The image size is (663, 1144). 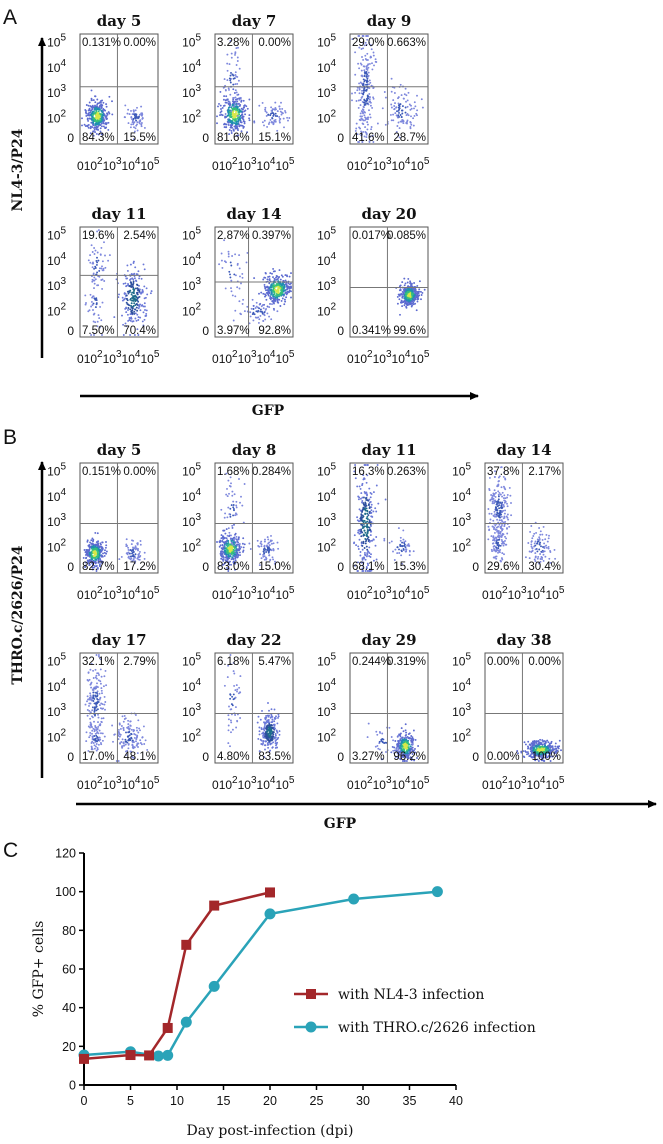 What do you see at coordinates (268, 411) in the screenshot?
I see `panel-a-x-label: GFP` at bounding box center [268, 411].